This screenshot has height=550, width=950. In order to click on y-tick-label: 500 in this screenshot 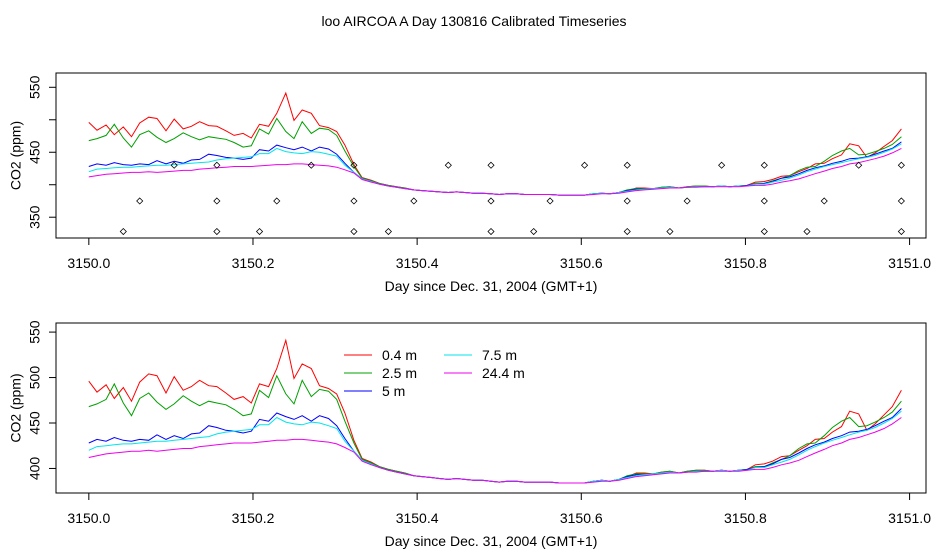, I will do `click(35, 378)`.